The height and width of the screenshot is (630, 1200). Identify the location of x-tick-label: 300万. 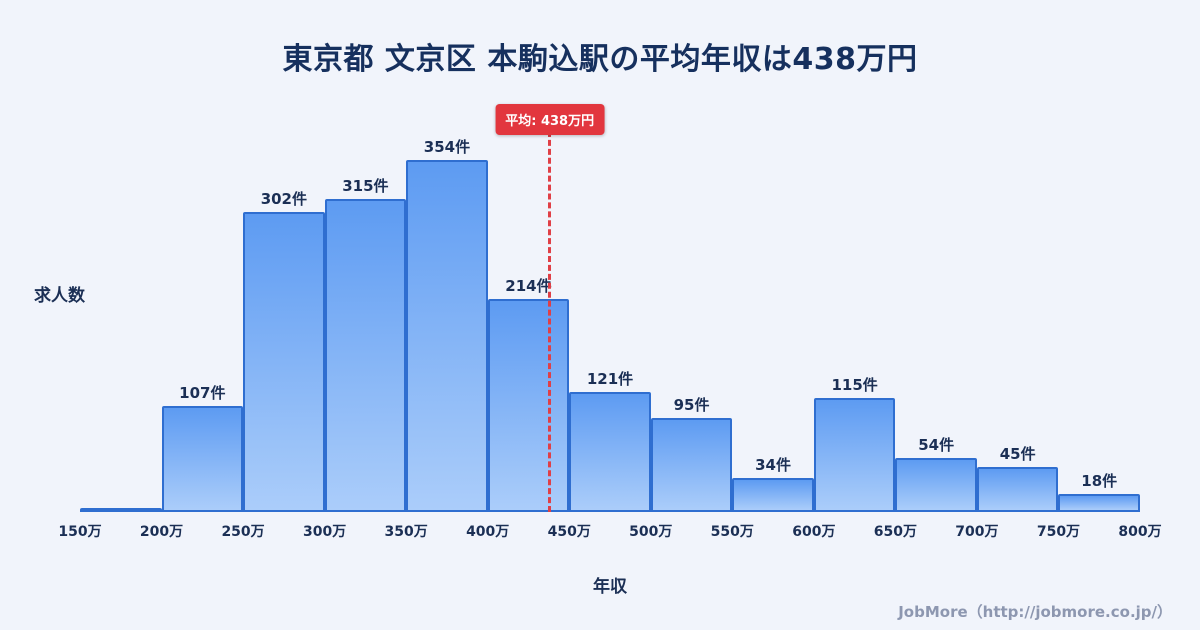
(324, 532).